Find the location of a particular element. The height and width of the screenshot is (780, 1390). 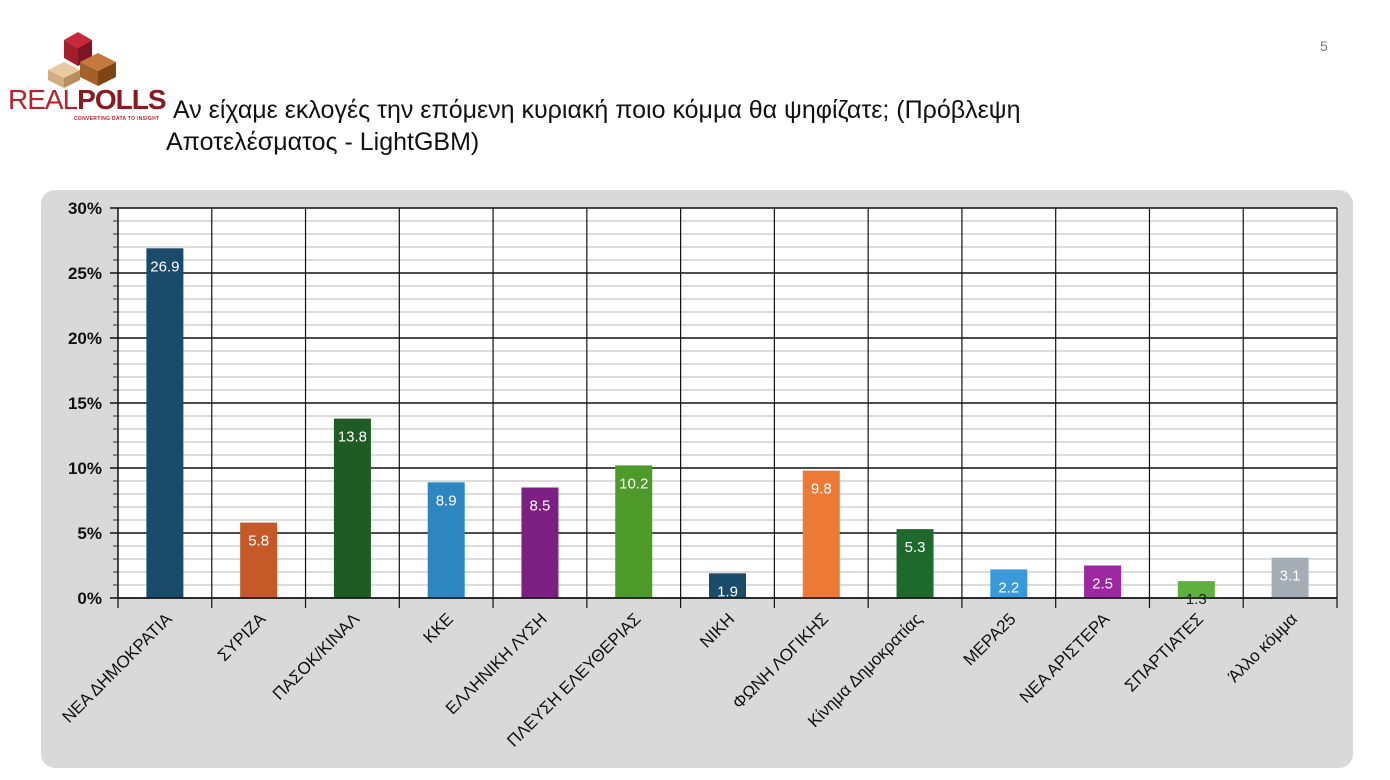

y-tick-label: 0% is located at coordinates (89, 598).